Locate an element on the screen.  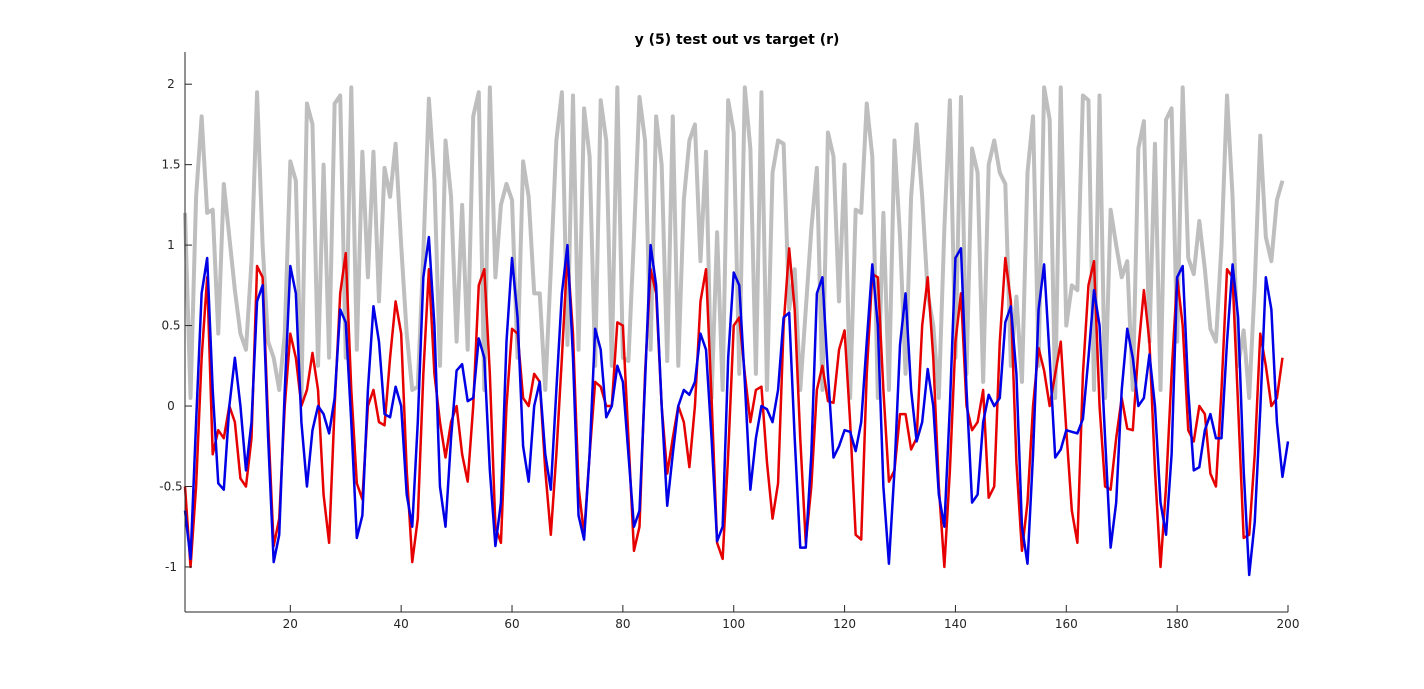
chart-title: y (5) test out vs target (r) is located at coordinates (737, 40).